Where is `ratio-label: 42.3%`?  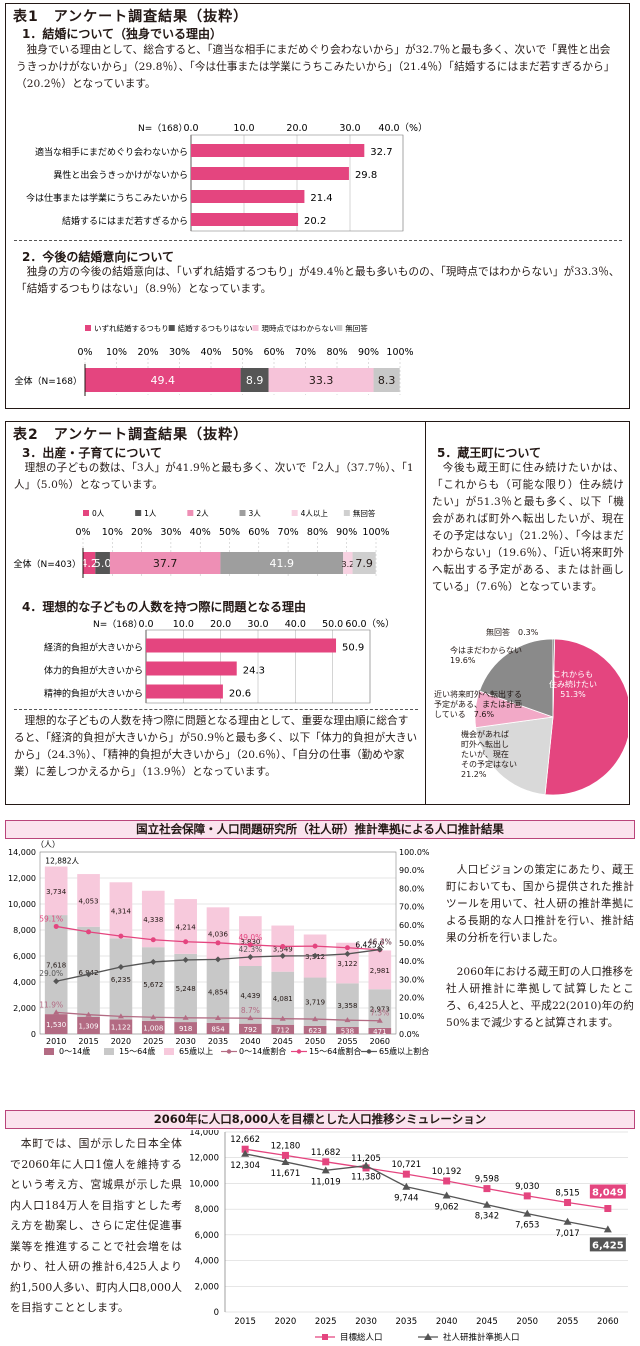
ratio-label: 42.3% is located at coordinates (250, 949).